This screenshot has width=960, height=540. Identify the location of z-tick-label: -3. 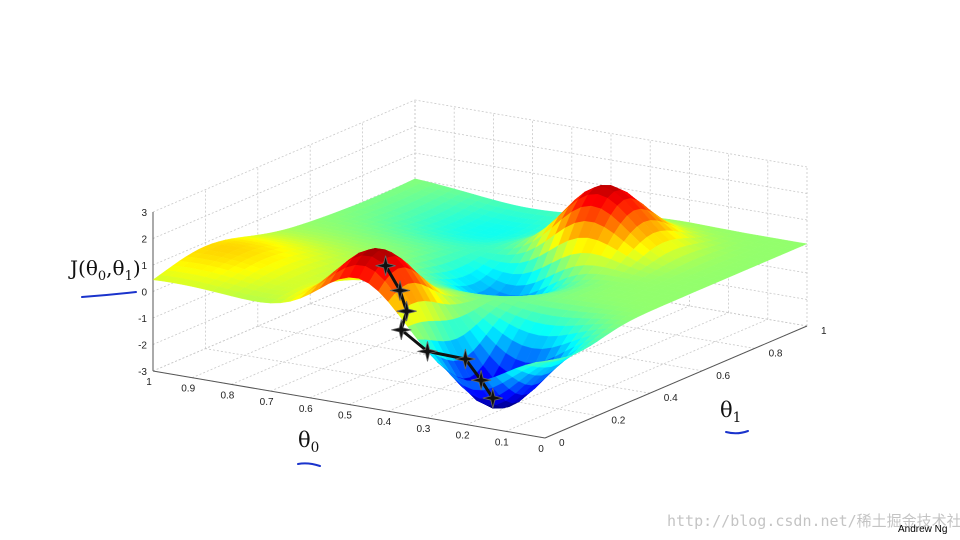
(142, 372).